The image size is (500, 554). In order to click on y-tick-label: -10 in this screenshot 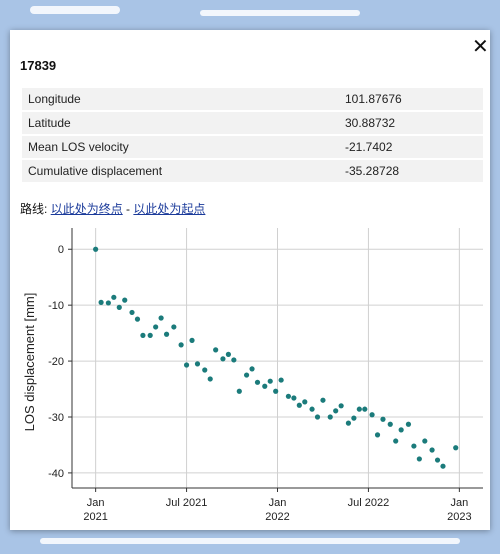, I will do `click(56, 306)`.